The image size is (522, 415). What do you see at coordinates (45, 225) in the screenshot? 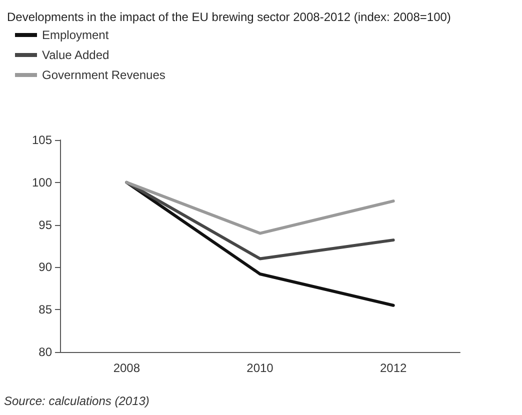
I see `y-tick-label: 95` at bounding box center [45, 225].